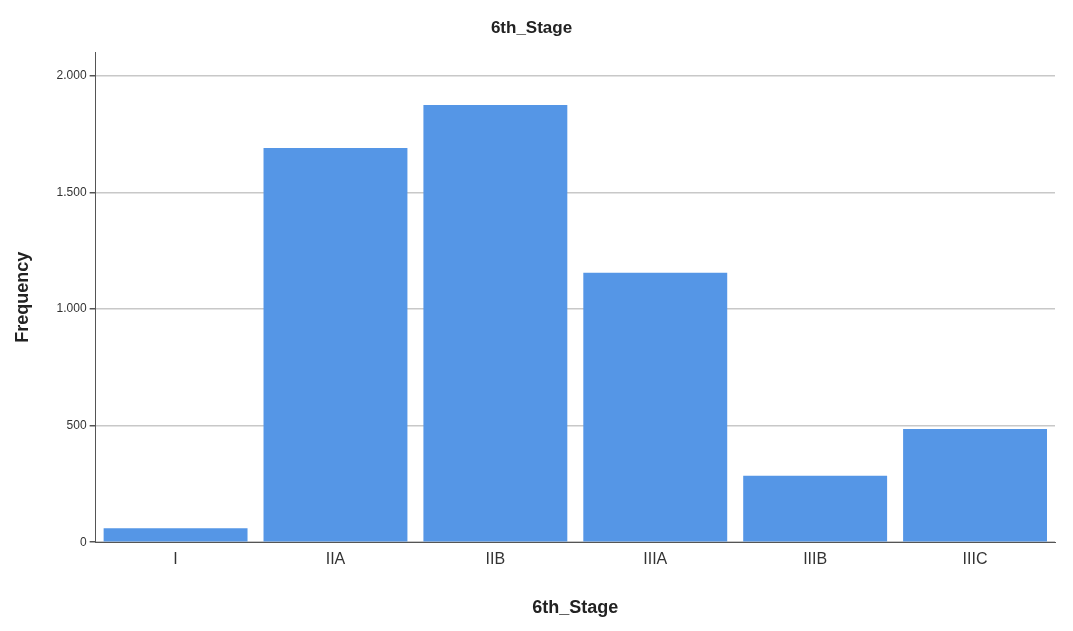  I want to click on y-axis-title: Frequency, so click(21, 297).